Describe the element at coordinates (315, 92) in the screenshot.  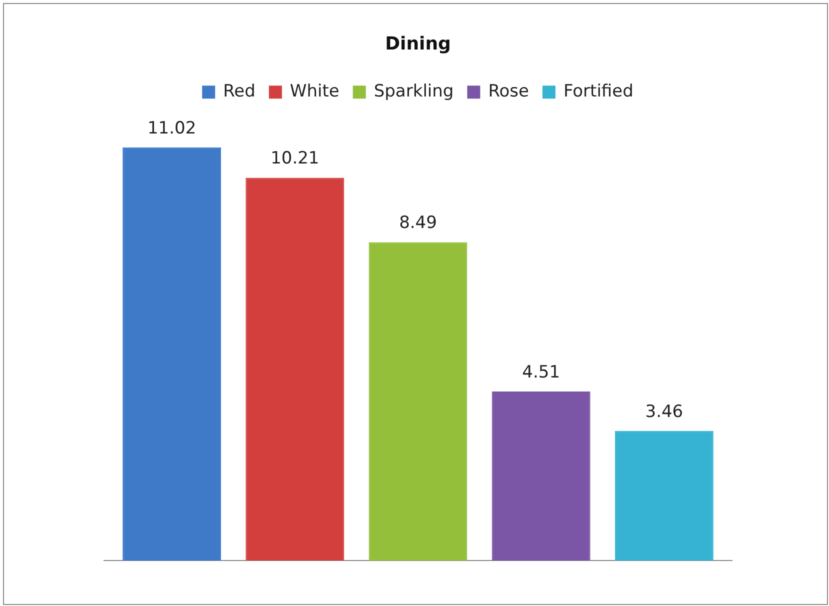
I see `legend-label: White` at that location.